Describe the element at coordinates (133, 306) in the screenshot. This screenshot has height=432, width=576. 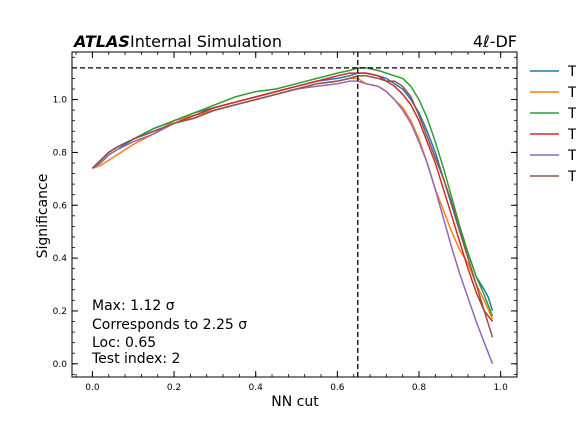
I see `annotation-max: Max: 1.12 σ` at that location.